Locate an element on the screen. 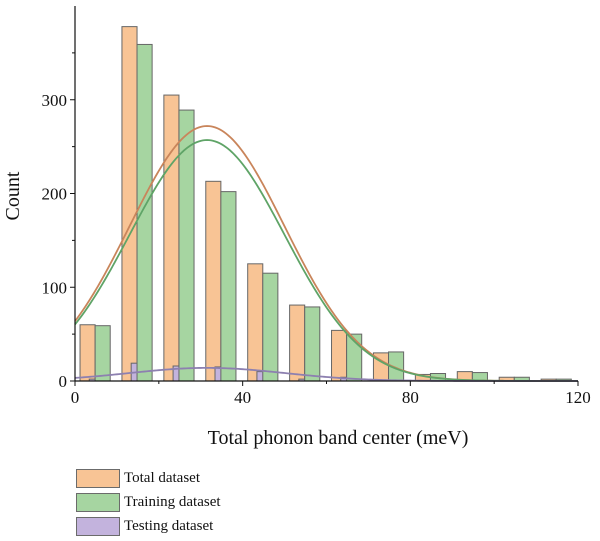  legend-item-testing: Testing dataset is located at coordinates (148, 526).